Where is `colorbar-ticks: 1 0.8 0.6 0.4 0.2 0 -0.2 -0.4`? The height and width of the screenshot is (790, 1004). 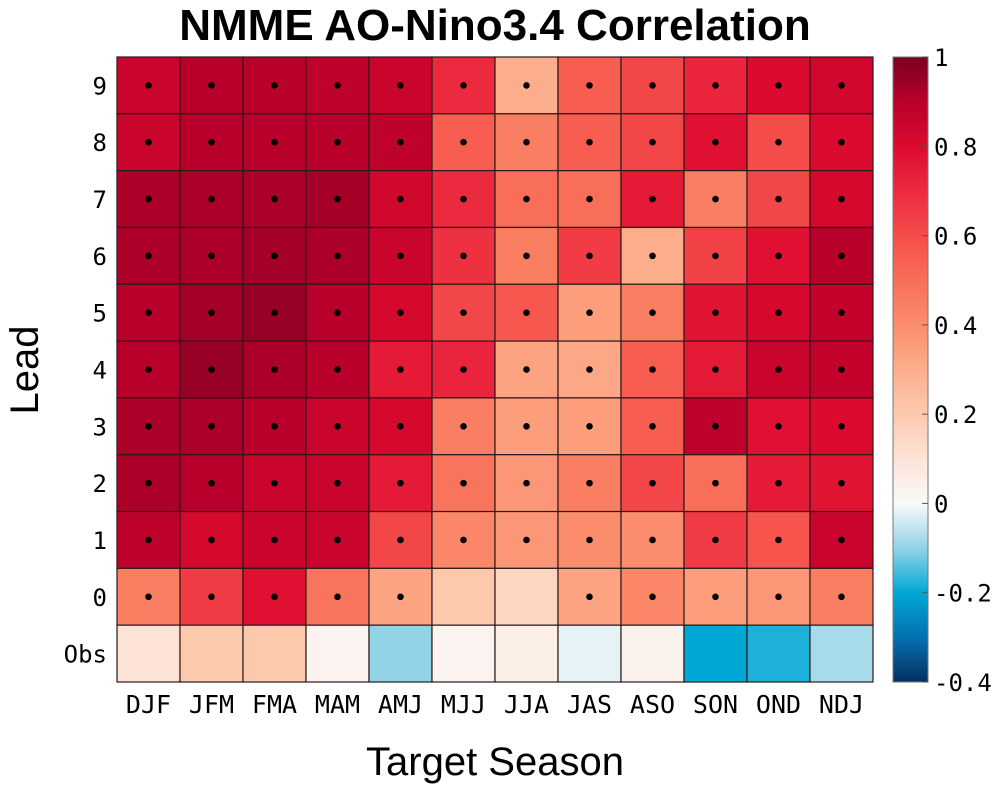
colorbar-ticks: 1 0.8 0.6 0.4 0.2 0 -0.2 -0.4 is located at coordinates (957, 370).